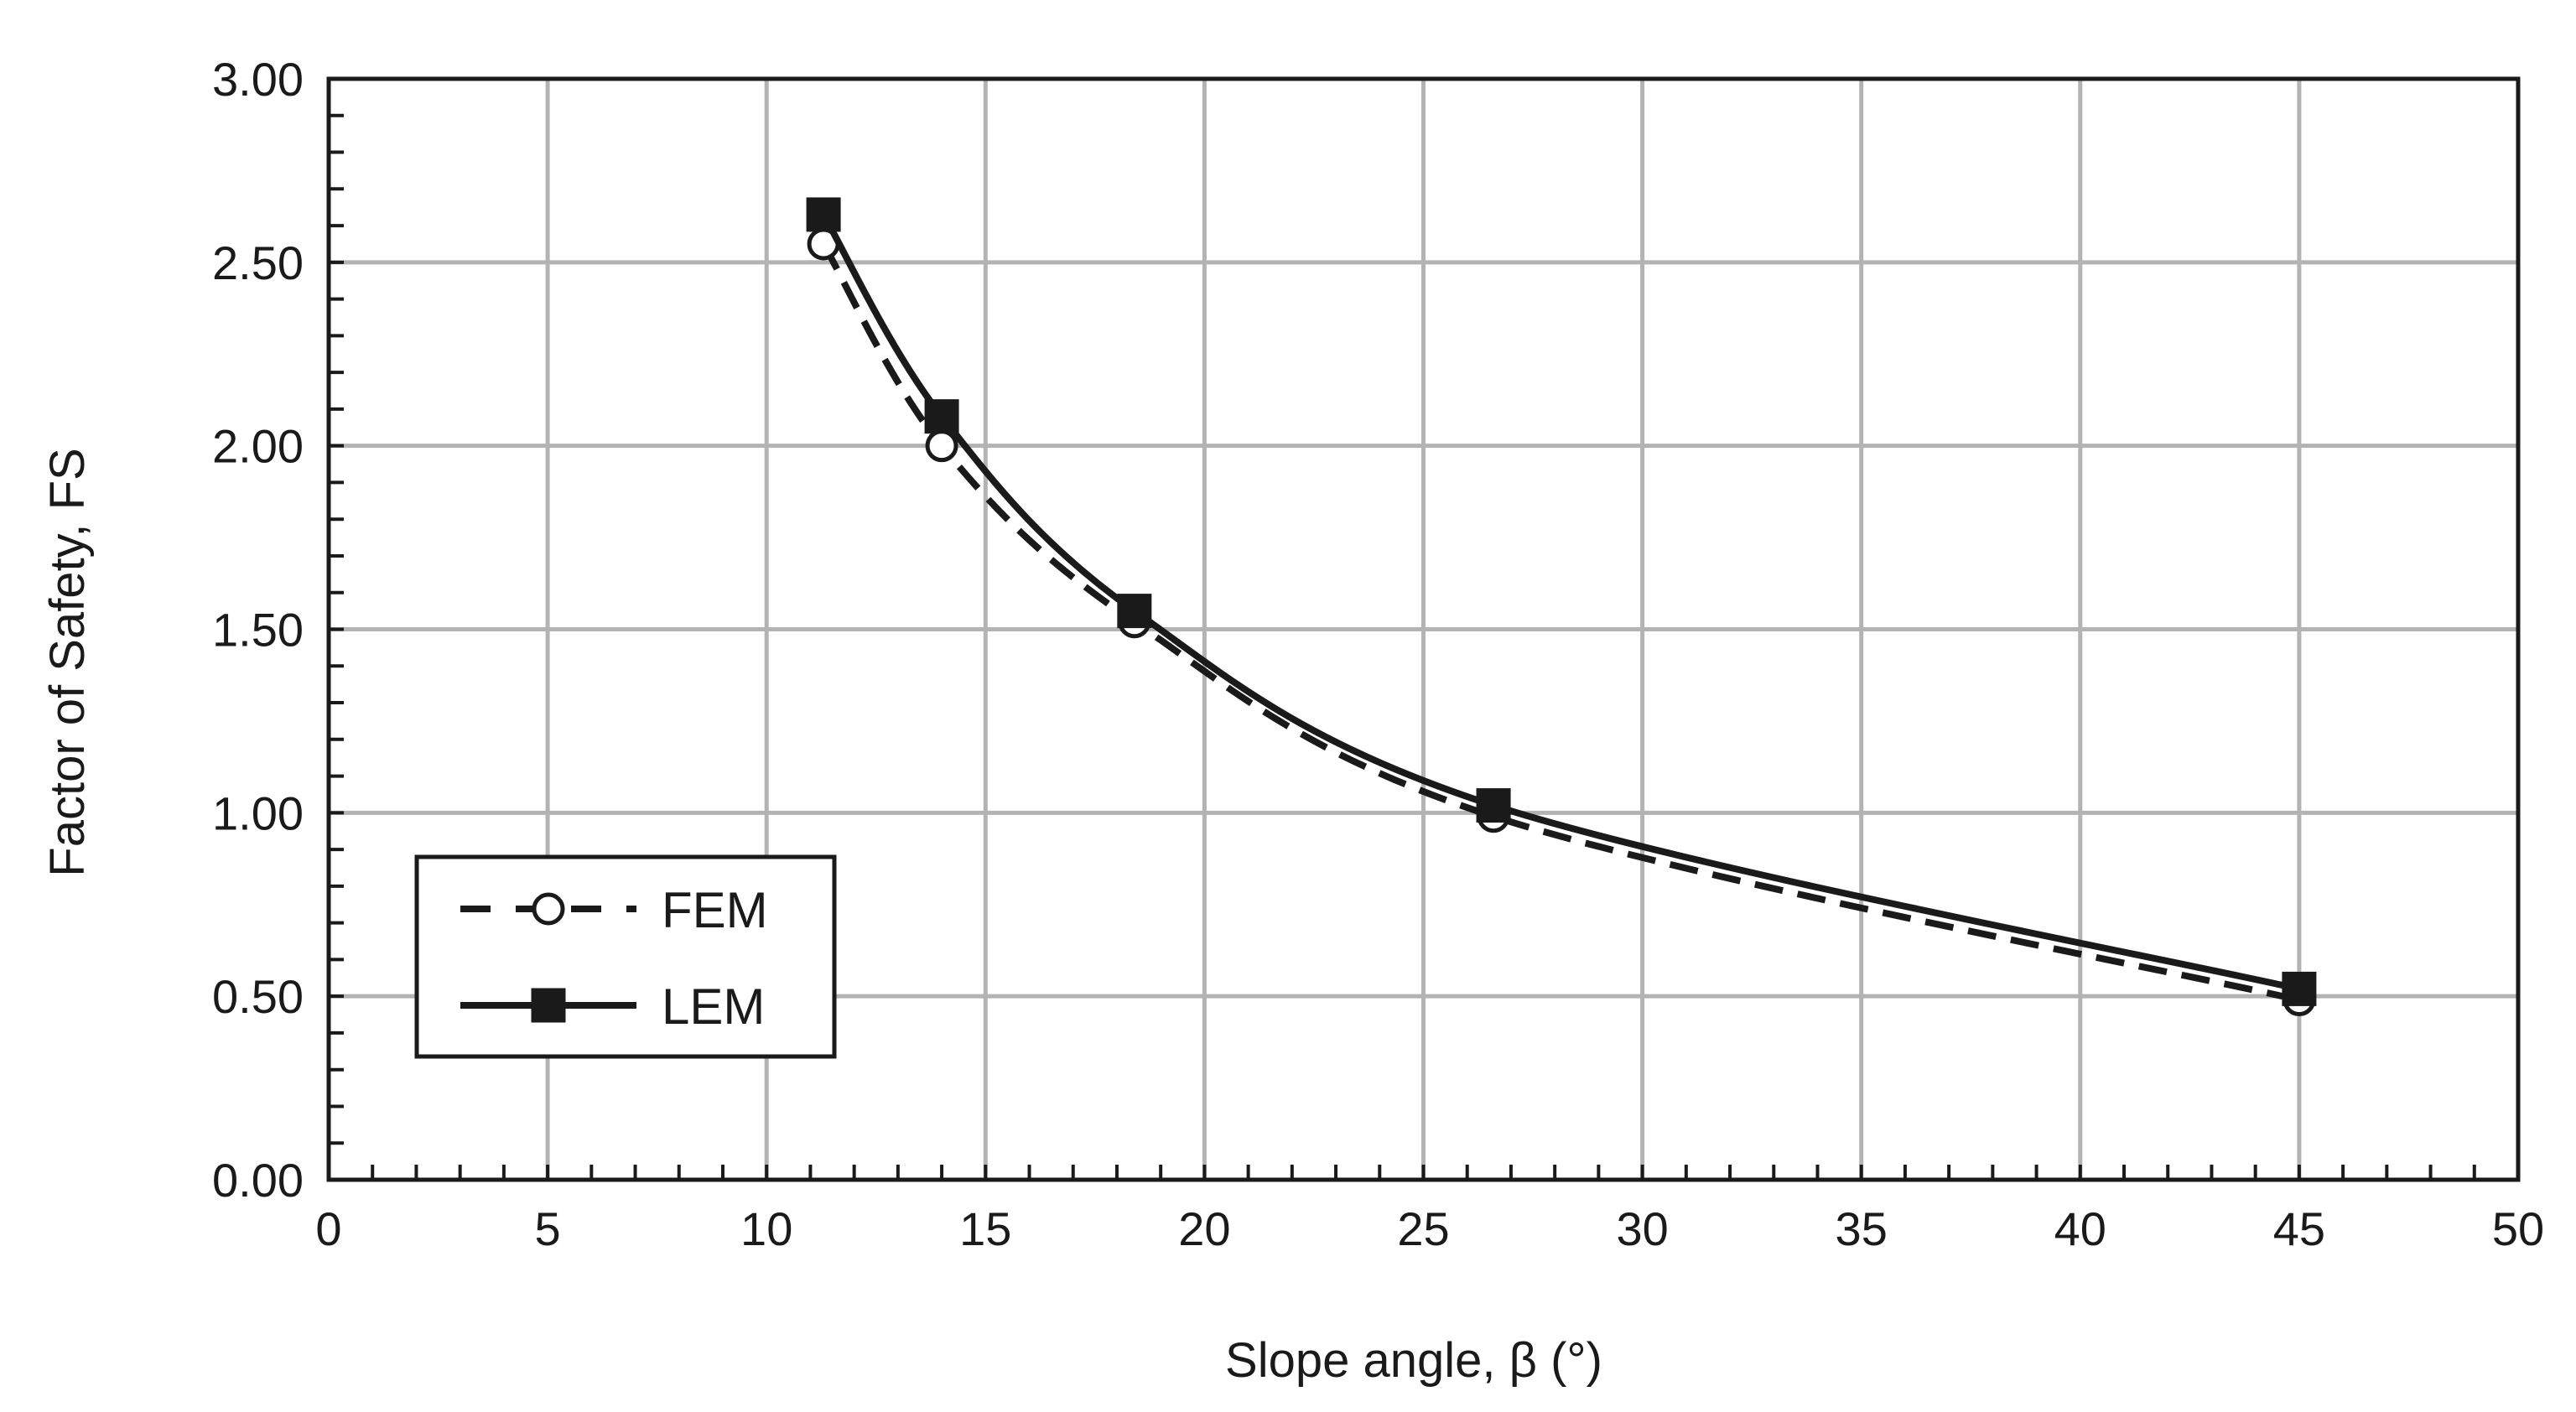 Image resolution: width=2576 pixels, height=1412 pixels. What do you see at coordinates (766, 1229) in the screenshot?
I see `x-tick-label: 10` at bounding box center [766, 1229].